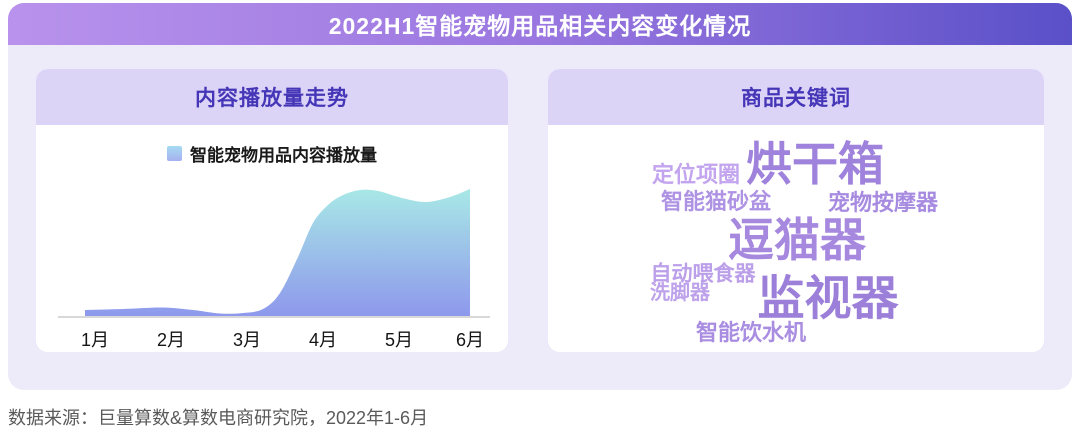 This screenshot has width=1080, height=436. Describe the element at coordinates (703, 274) in the screenshot. I see `keyword: 自动喂食器` at that location.